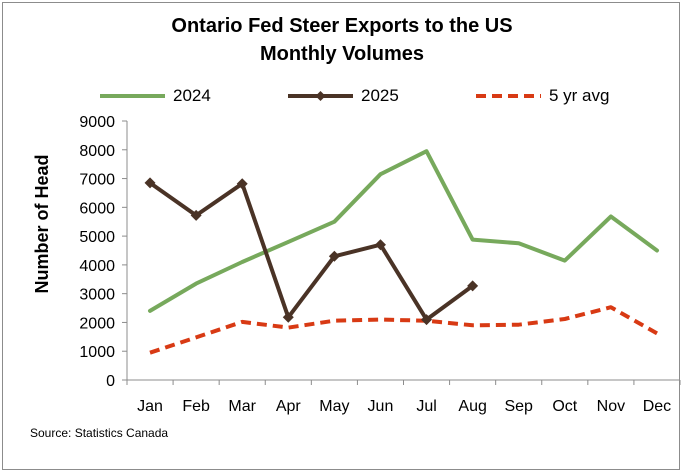 The image size is (684, 474). Describe the element at coordinates (97, 208) in the screenshot. I see `y-tick-label: 6000` at that location.